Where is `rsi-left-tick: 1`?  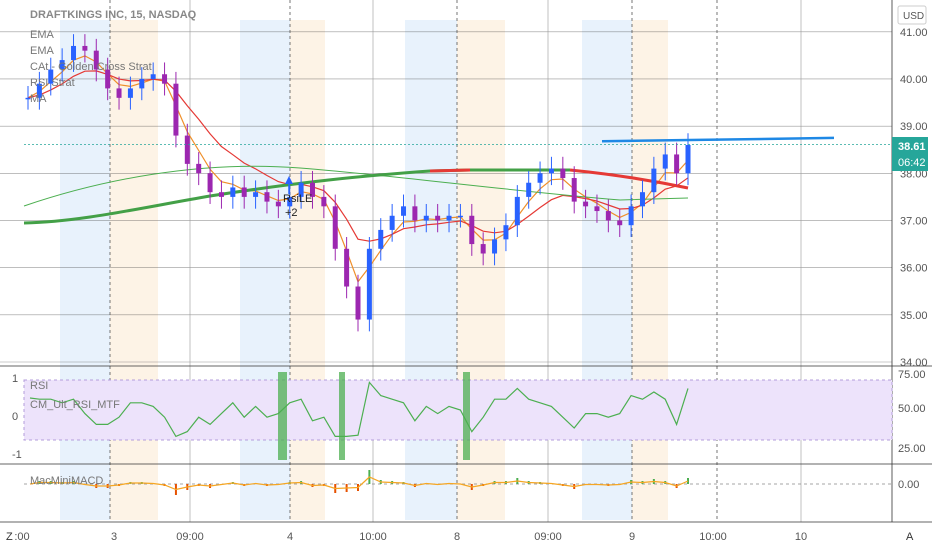 rsi-left-tick: 1 is located at coordinates (15, 379).